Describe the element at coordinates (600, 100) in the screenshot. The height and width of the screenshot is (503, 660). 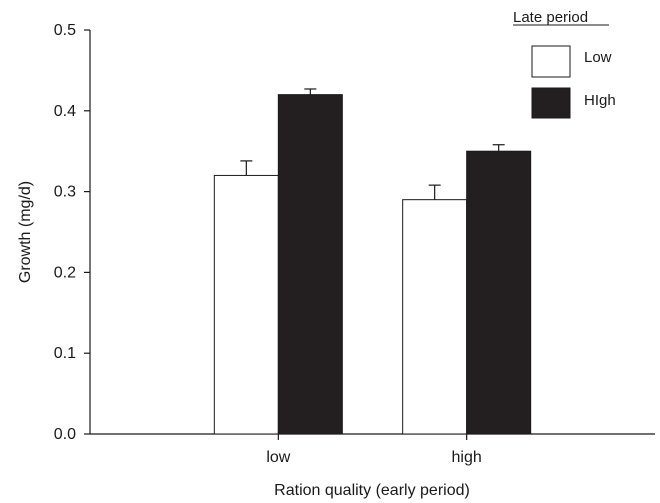
I see `legend-label-high: HIgh` at that location.